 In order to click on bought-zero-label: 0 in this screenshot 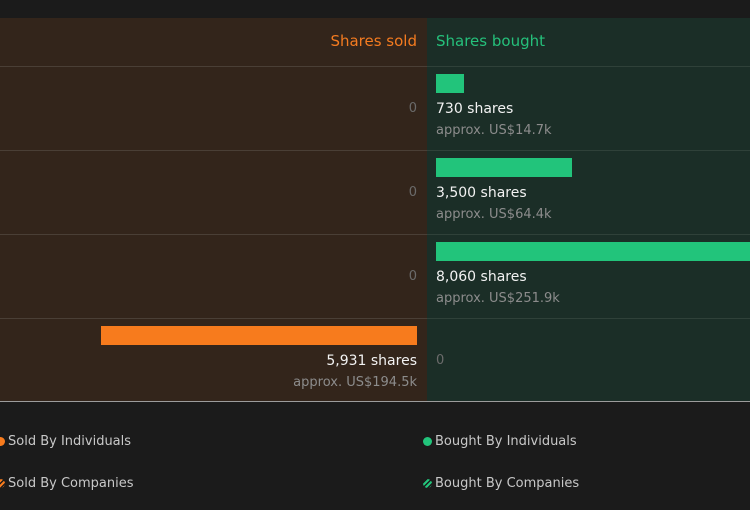, I will do `click(440, 360)`.